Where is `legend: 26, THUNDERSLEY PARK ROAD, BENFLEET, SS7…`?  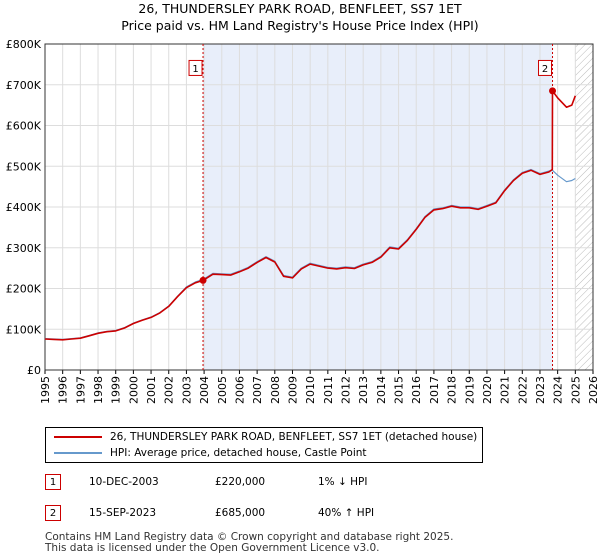 legend: 26, THUNDERSLEY PARK ROAD, BENFLEET, SS7… is located at coordinates (264, 445).